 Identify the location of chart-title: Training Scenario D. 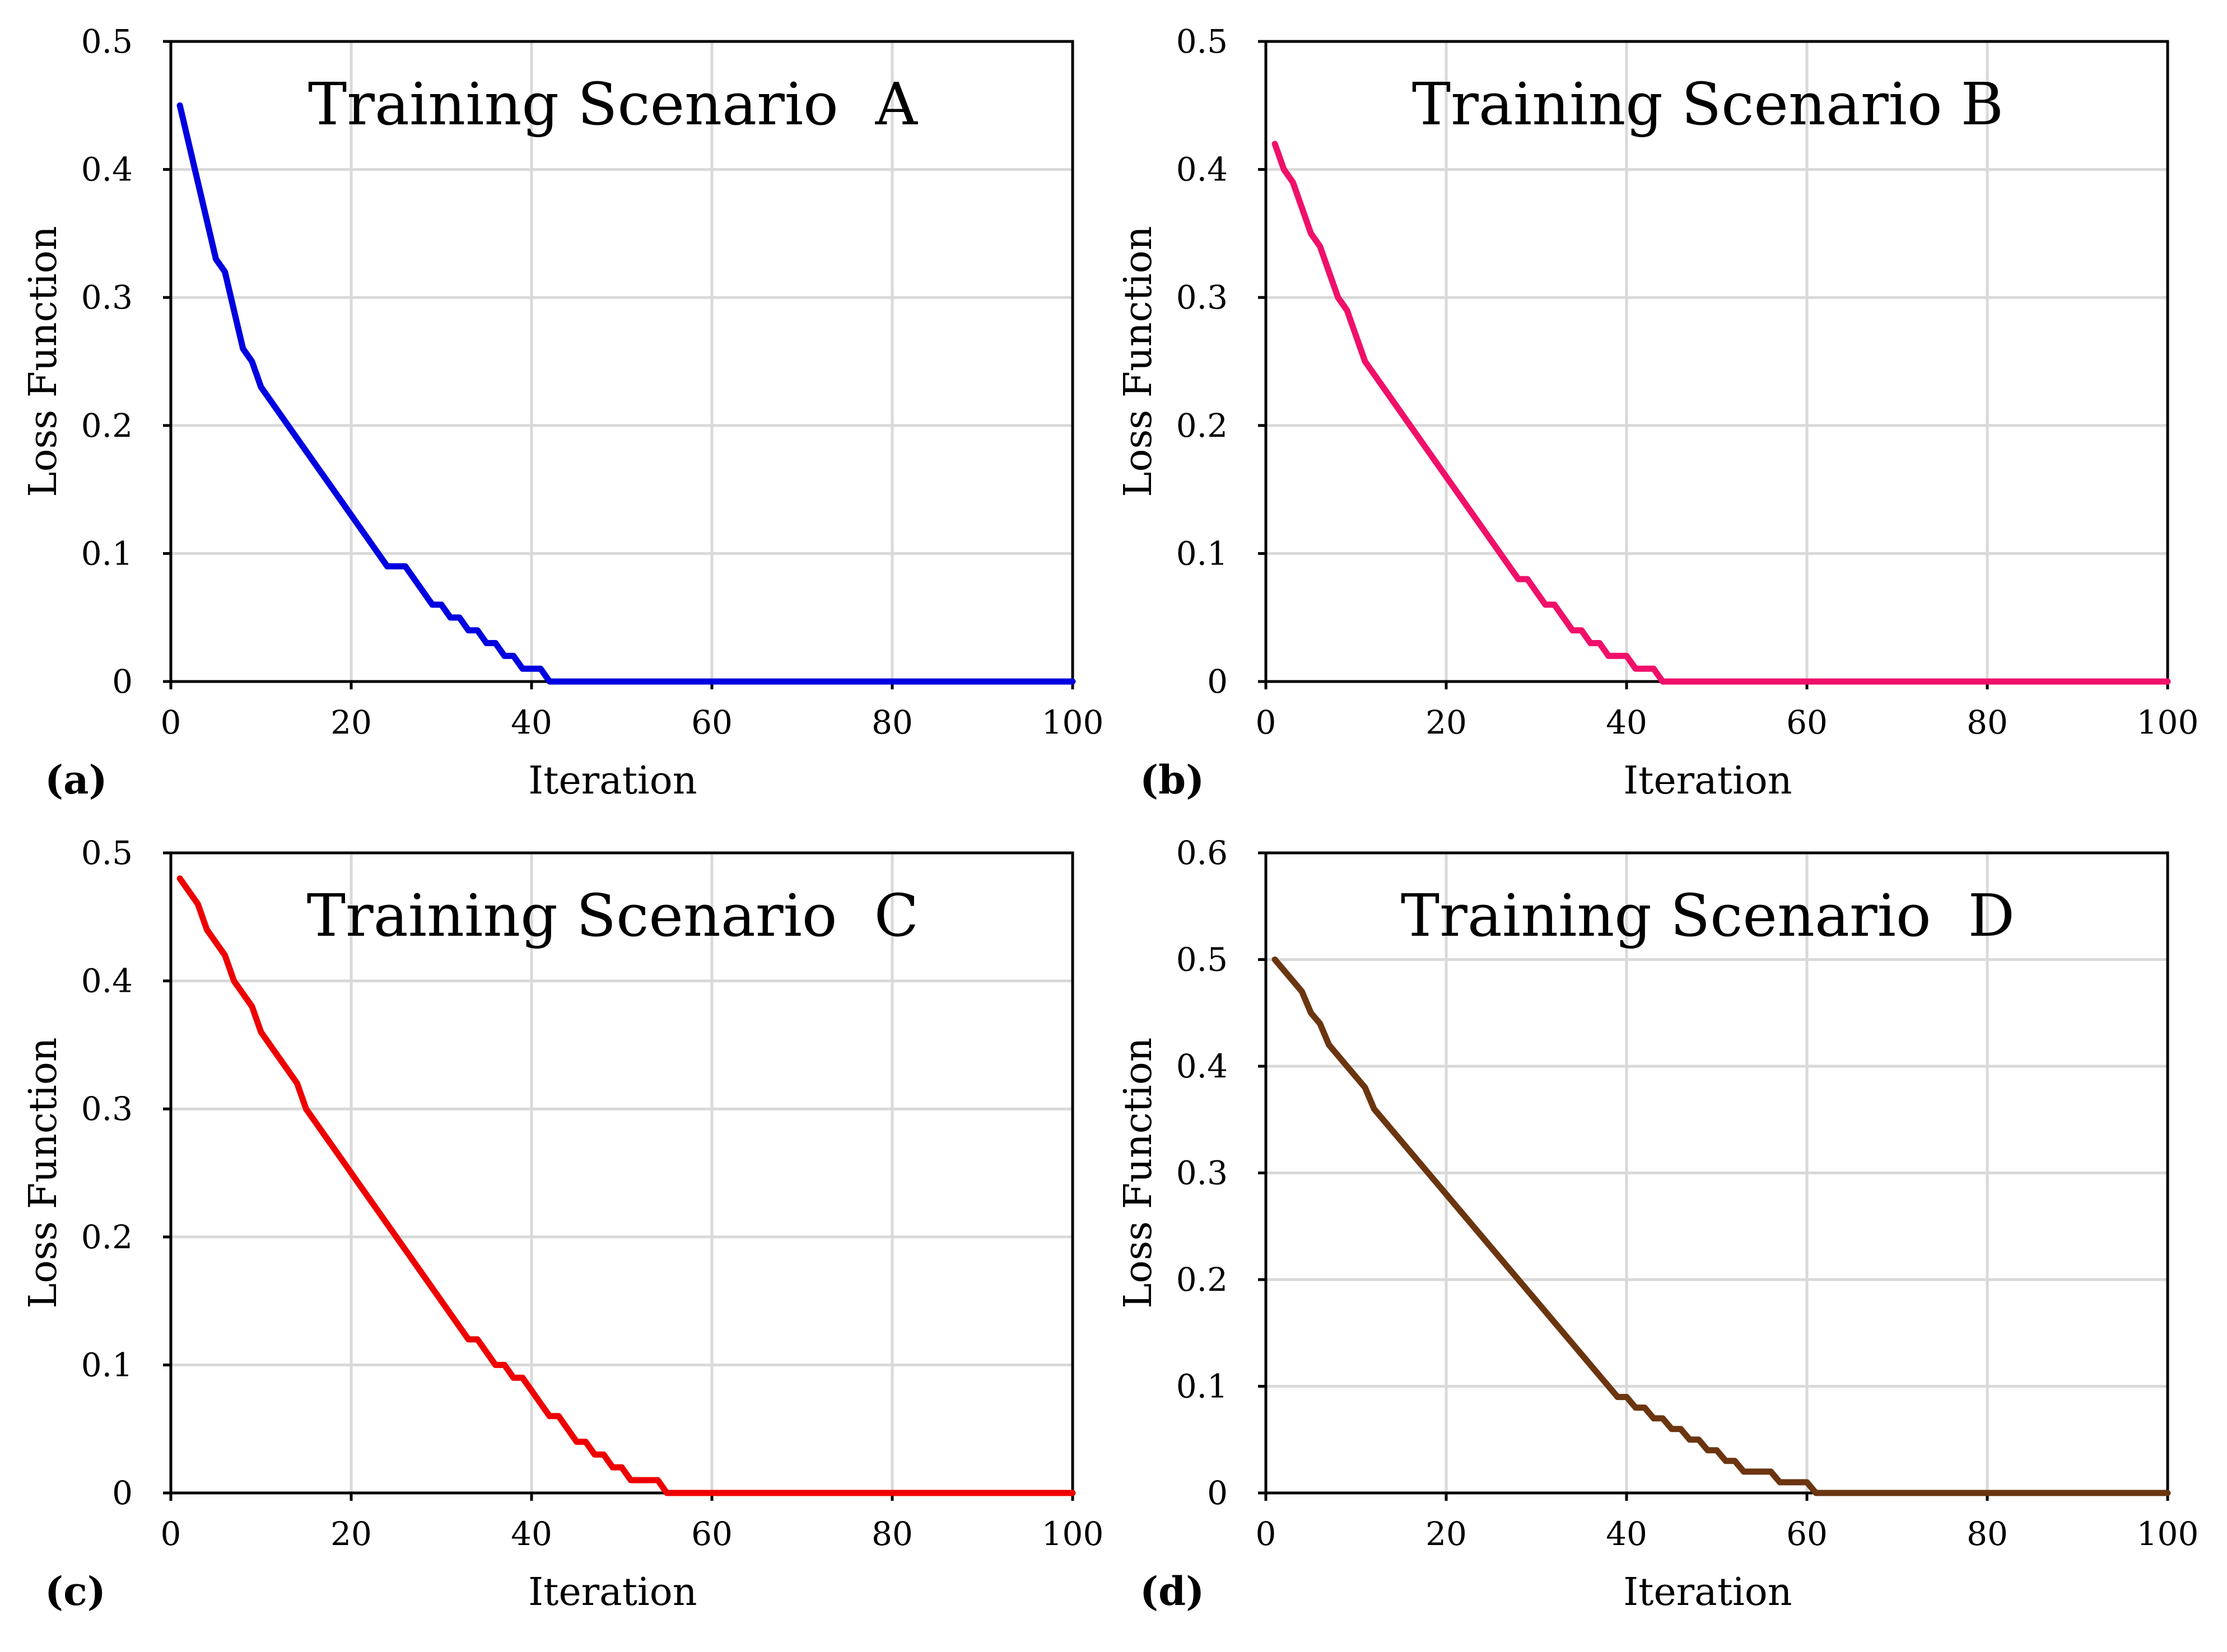
(1708, 916).